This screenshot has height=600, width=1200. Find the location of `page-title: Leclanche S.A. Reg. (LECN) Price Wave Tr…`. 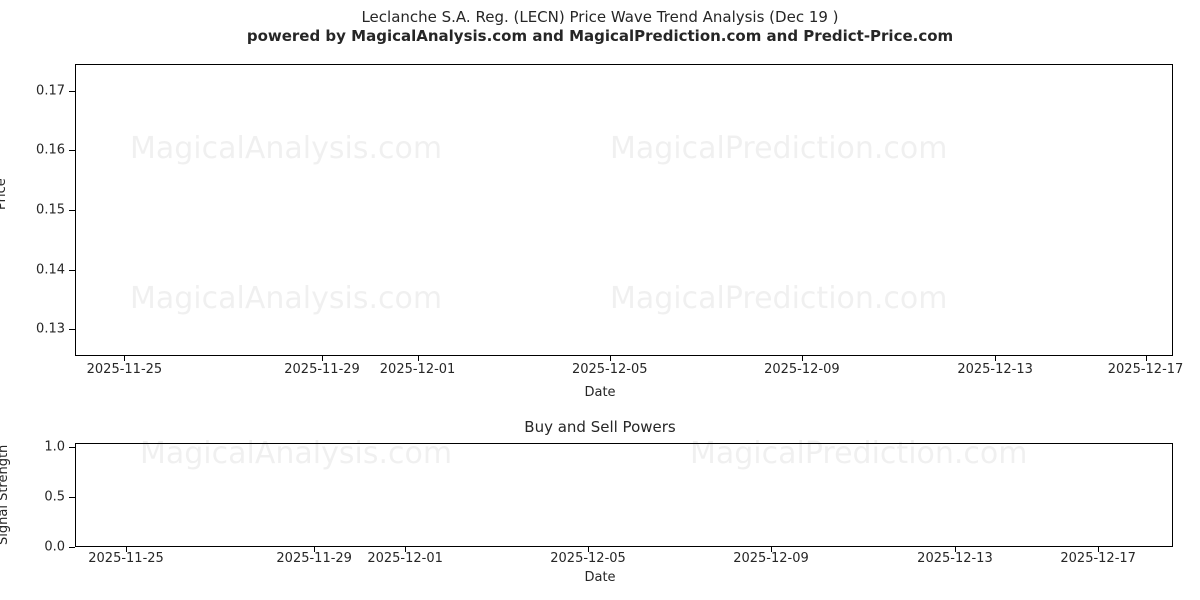

page-title: Leclanche S.A. Reg. (LECN) Price Wave Tr… is located at coordinates (600, 17).